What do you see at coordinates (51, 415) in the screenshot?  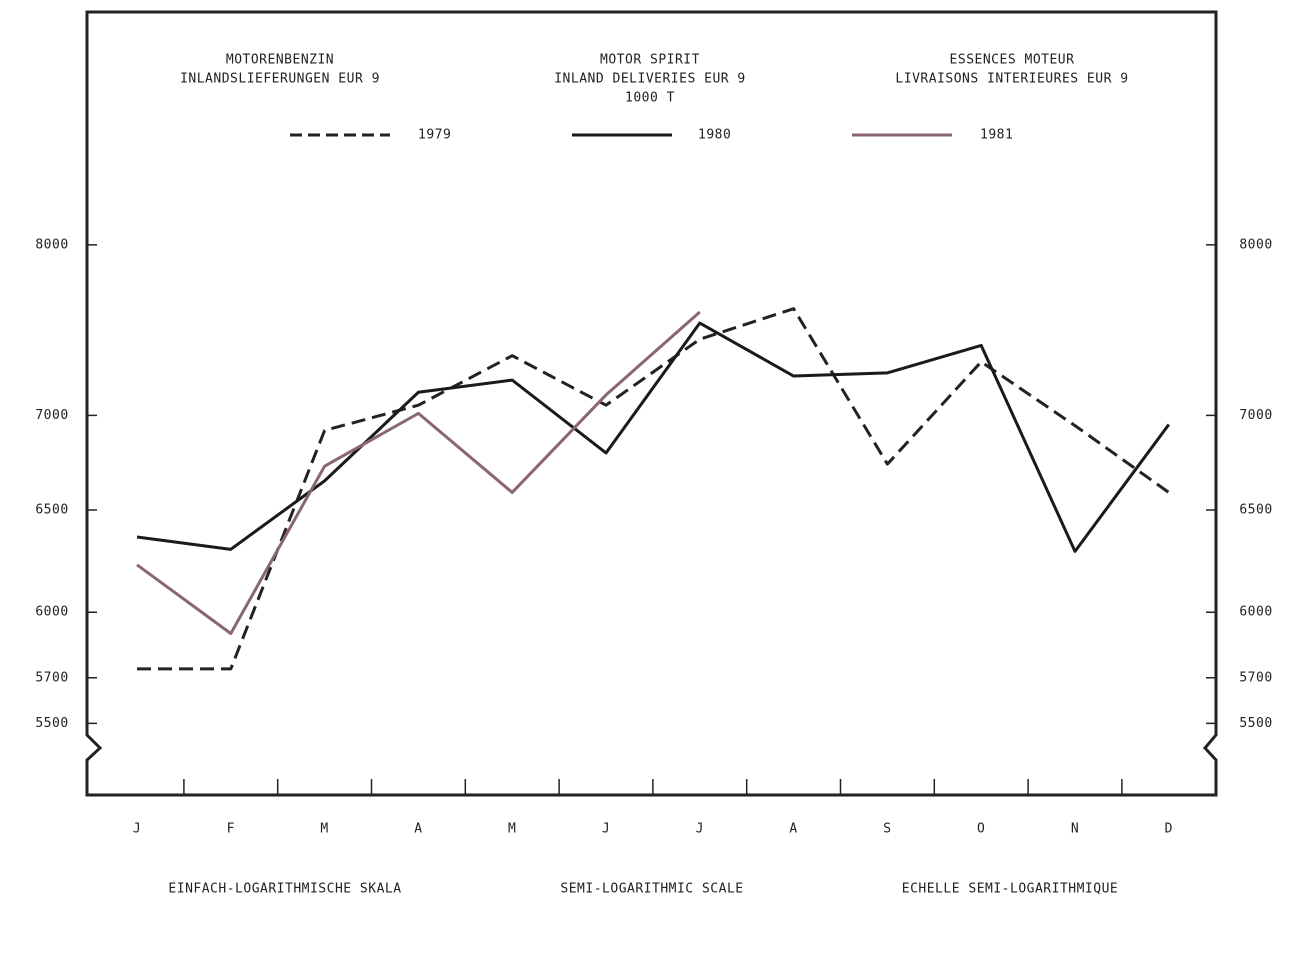 I see `y-tick-label: 7000` at bounding box center [51, 415].